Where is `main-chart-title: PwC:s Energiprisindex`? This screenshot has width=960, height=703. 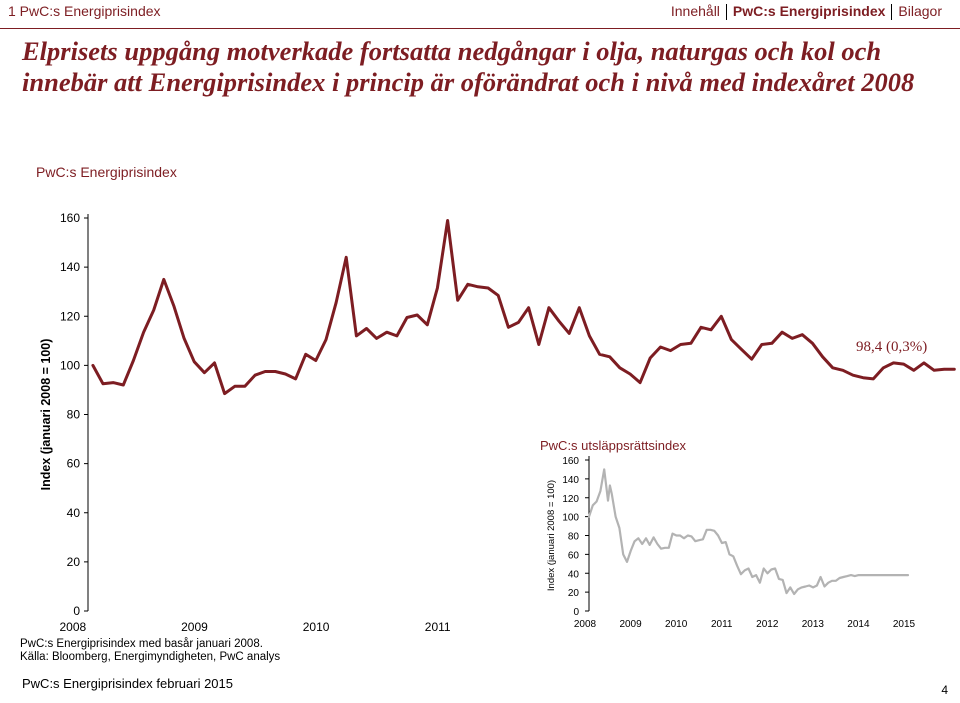
main-chart-title: PwC:s Energiprisindex is located at coordinates (106, 172).